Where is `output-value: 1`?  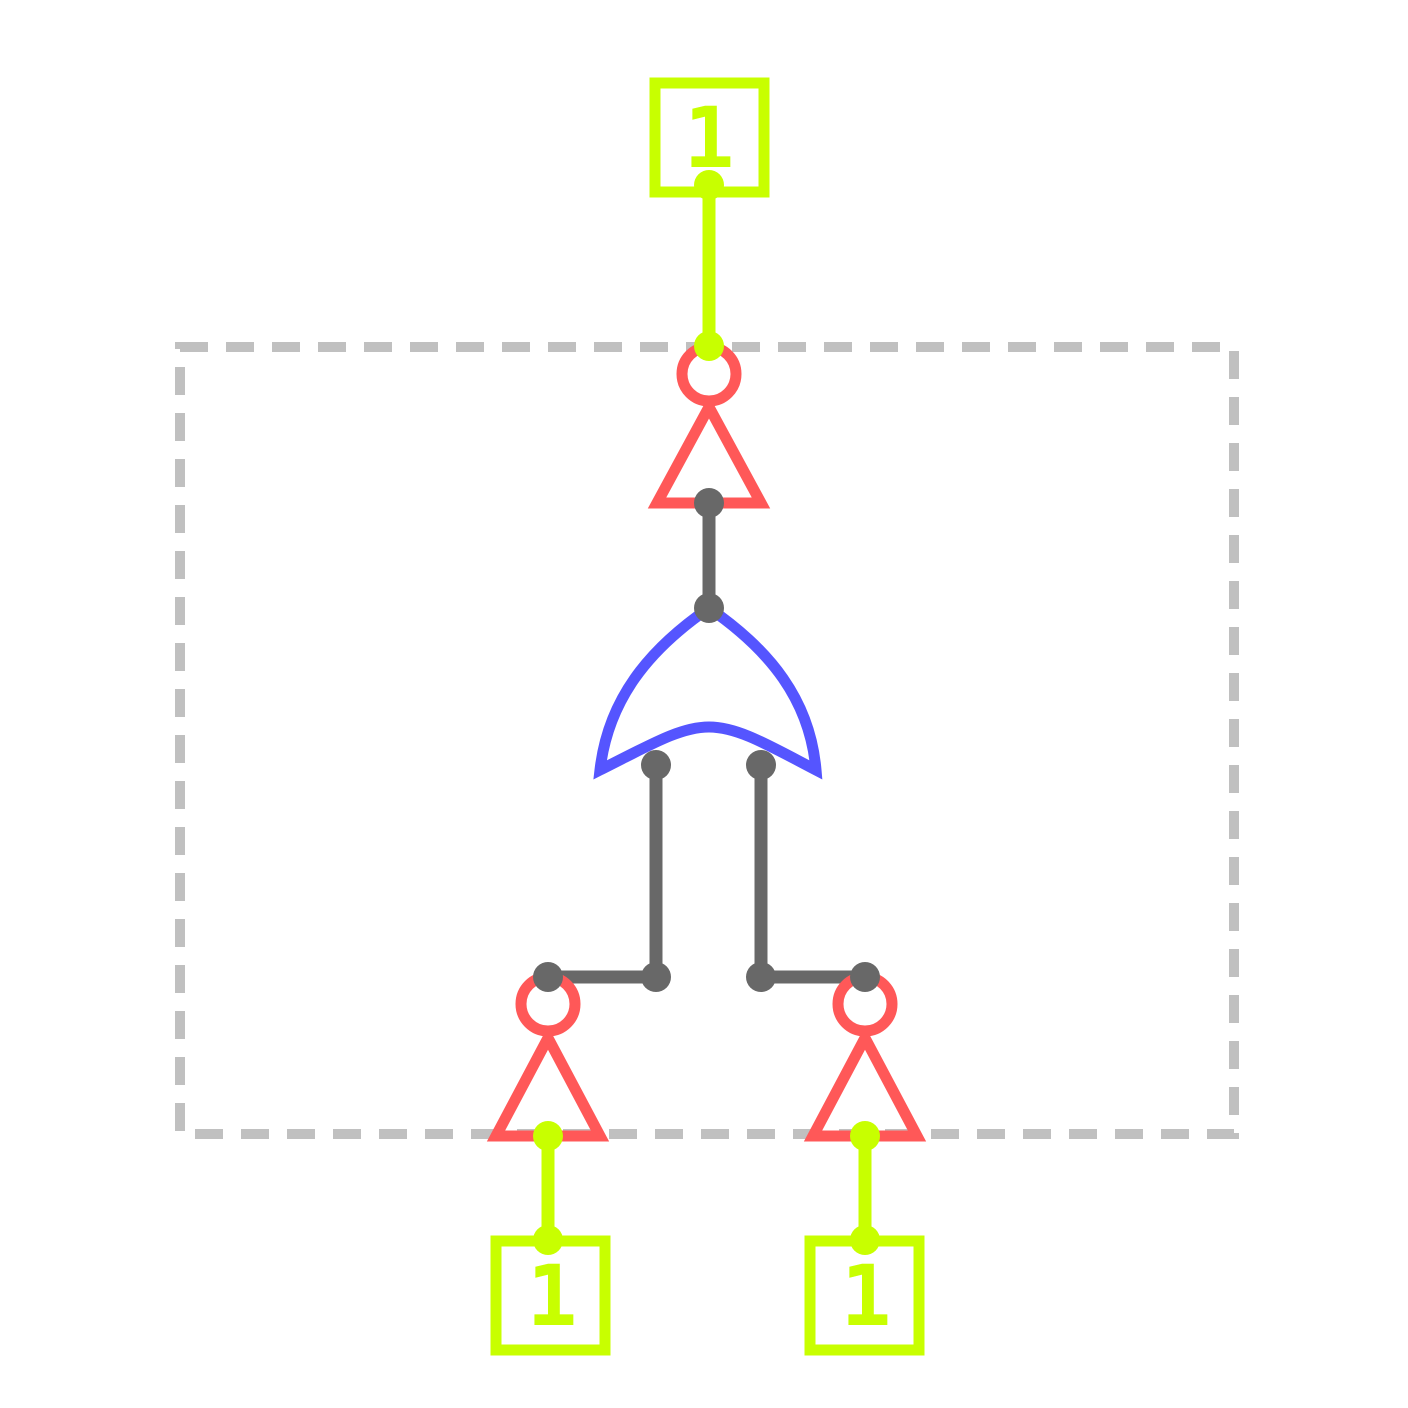
output-value: 1 is located at coordinates (709, 138).